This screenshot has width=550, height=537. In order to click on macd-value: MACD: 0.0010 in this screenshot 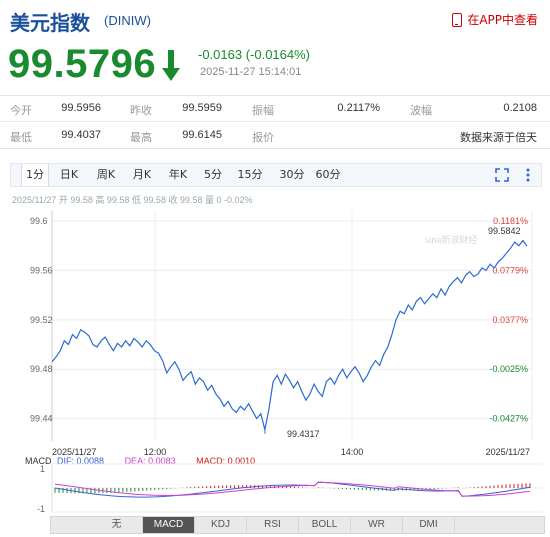, I will do `click(226, 461)`.